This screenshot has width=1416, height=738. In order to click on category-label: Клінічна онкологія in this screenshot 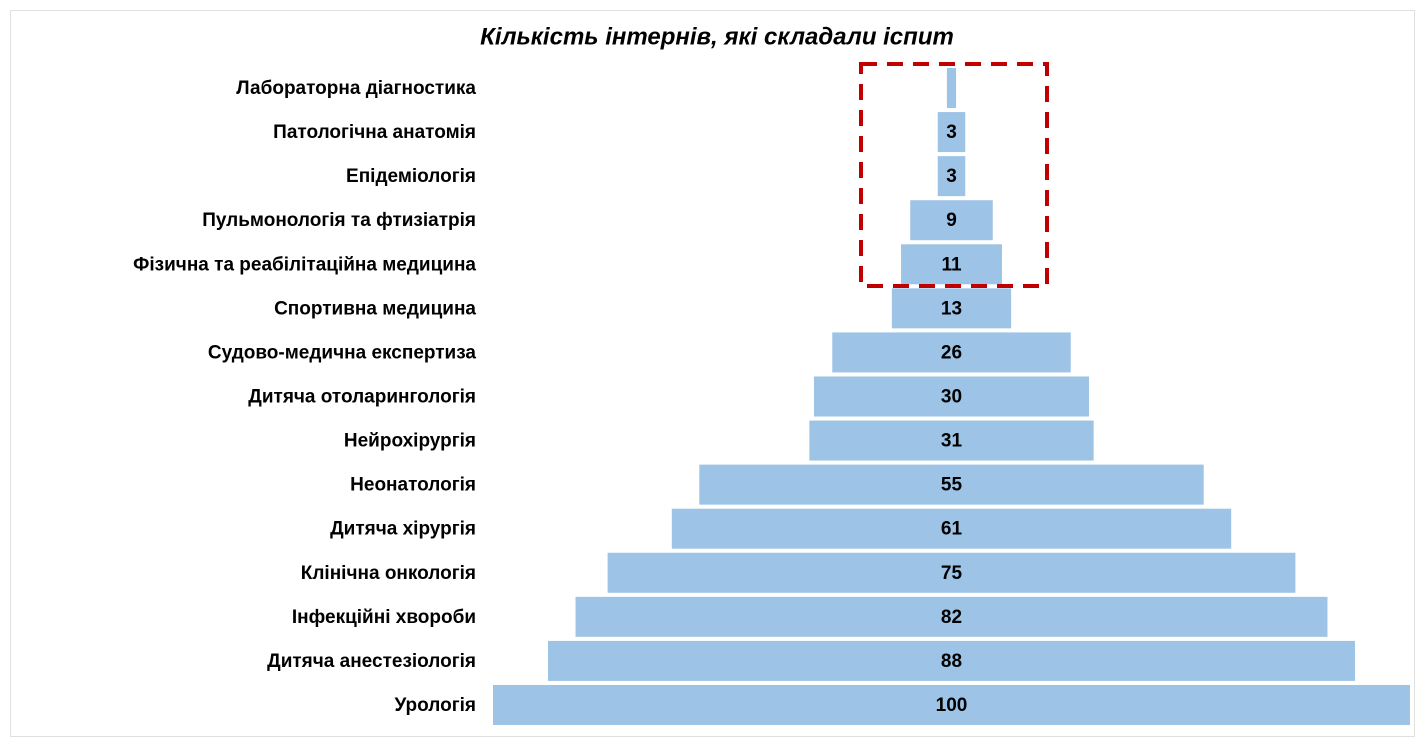, I will do `click(388, 573)`.